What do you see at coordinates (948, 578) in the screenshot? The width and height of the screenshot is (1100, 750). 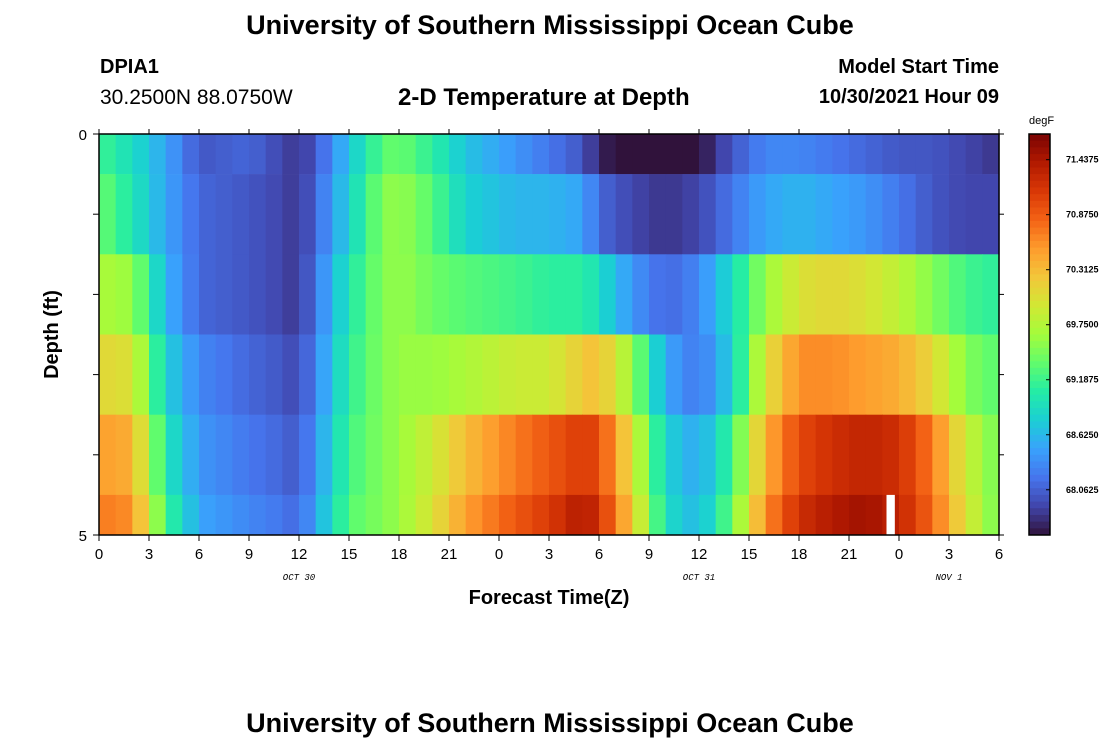 I see `x-day-label: NOV 1` at bounding box center [948, 578].